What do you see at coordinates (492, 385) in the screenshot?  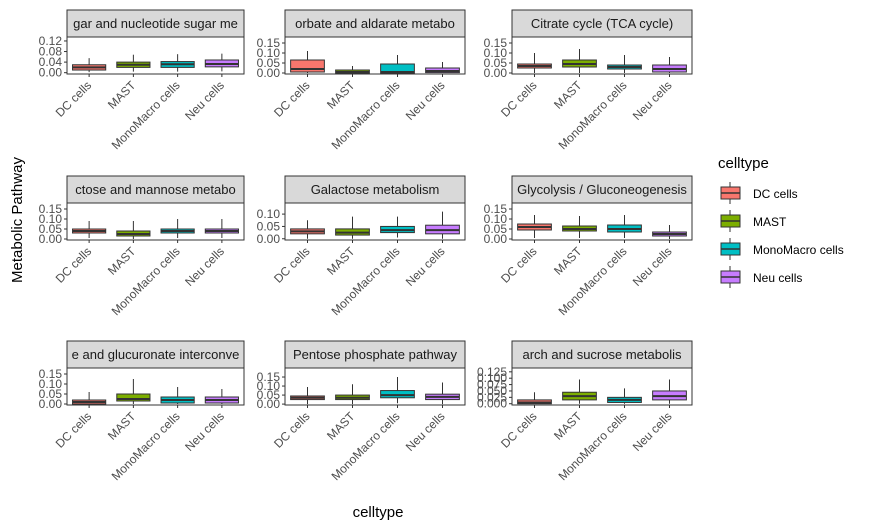 I see `y-tick-label: 0.075` at bounding box center [492, 385].